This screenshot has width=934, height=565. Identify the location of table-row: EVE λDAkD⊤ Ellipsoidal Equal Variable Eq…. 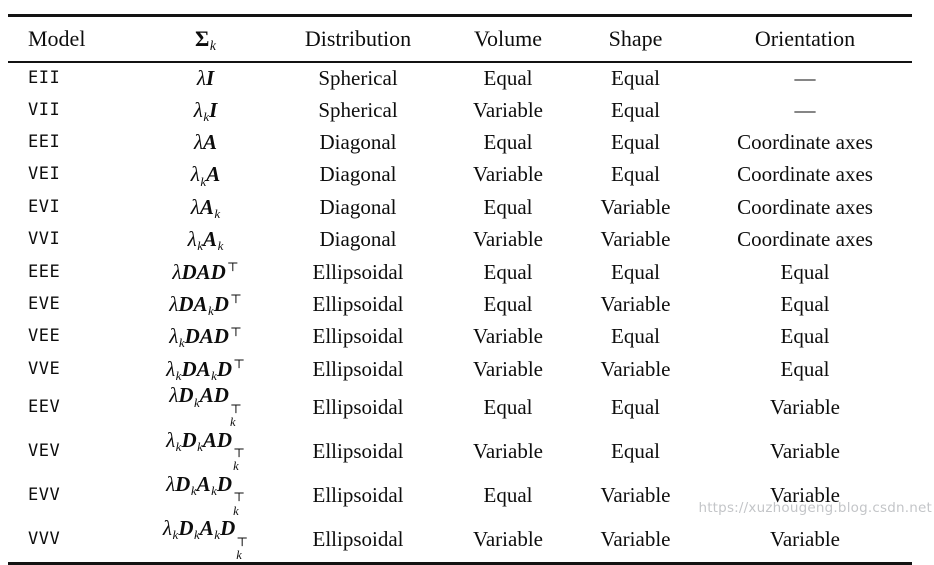
(460, 304).